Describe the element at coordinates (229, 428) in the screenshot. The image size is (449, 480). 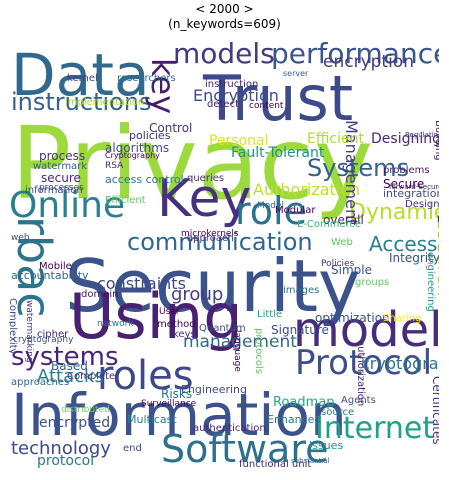
I see `keyword-authentication: authentication` at that location.